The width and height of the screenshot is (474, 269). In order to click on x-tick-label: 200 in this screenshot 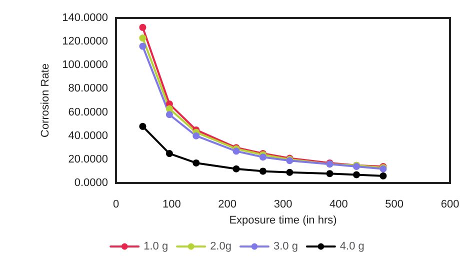, I will do `click(227, 204)`.